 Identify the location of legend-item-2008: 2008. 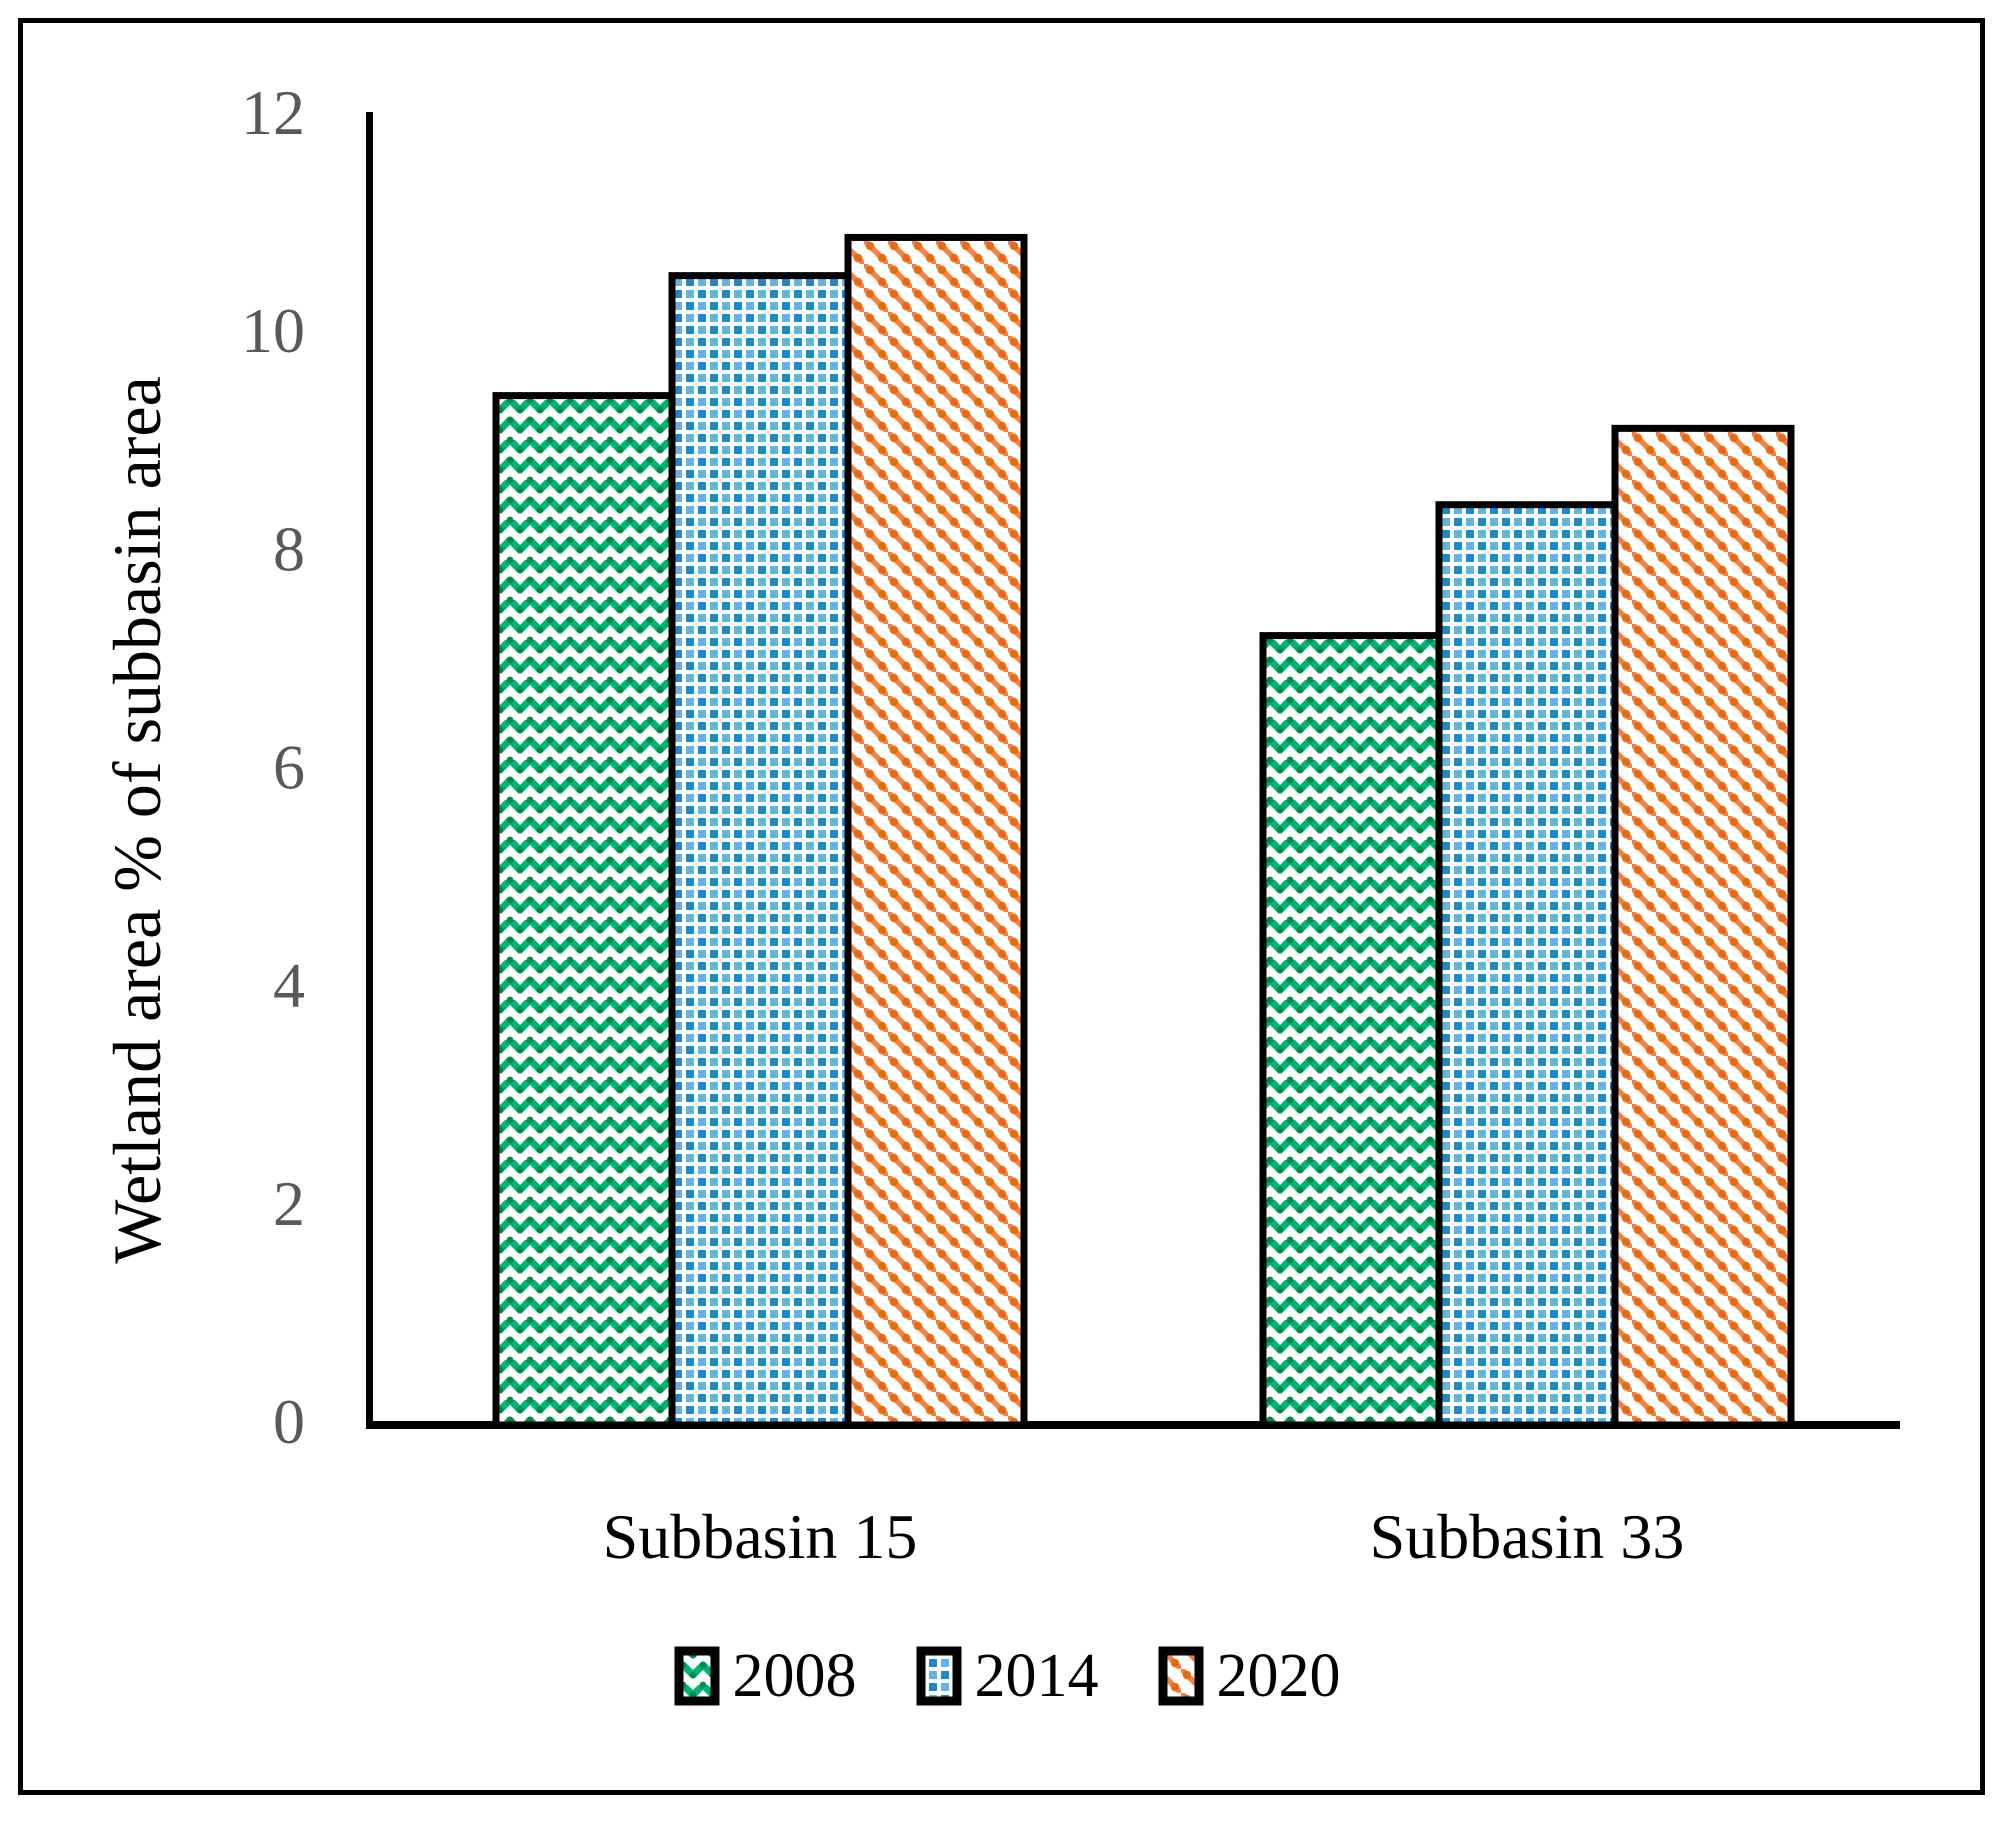
(765, 1676).